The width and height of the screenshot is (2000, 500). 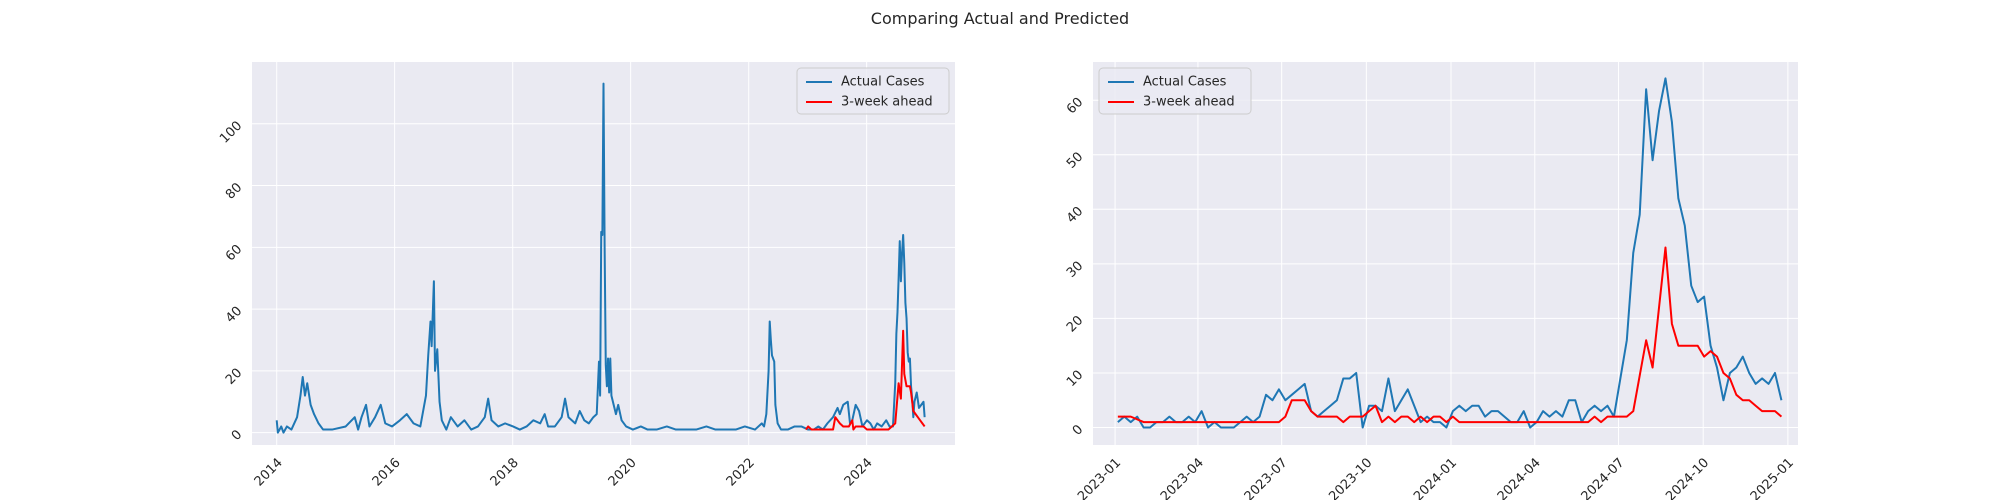 I want to click on x-tick-label: 2024, so click(x=859, y=472).